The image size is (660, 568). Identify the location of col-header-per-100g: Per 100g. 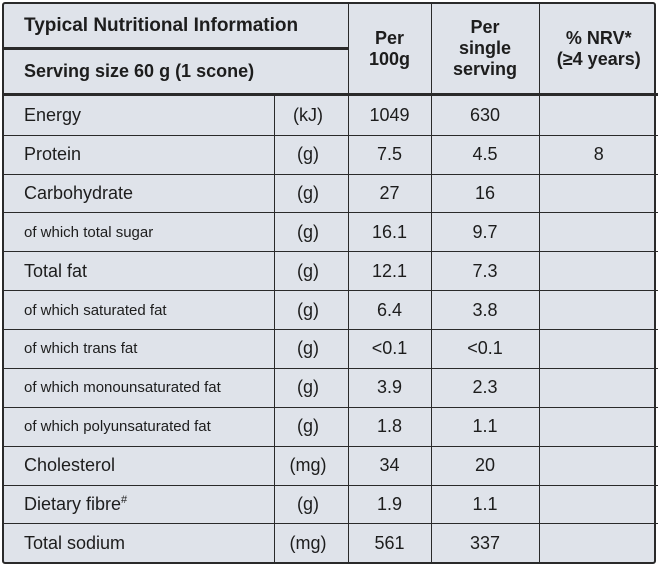
(389, 50).